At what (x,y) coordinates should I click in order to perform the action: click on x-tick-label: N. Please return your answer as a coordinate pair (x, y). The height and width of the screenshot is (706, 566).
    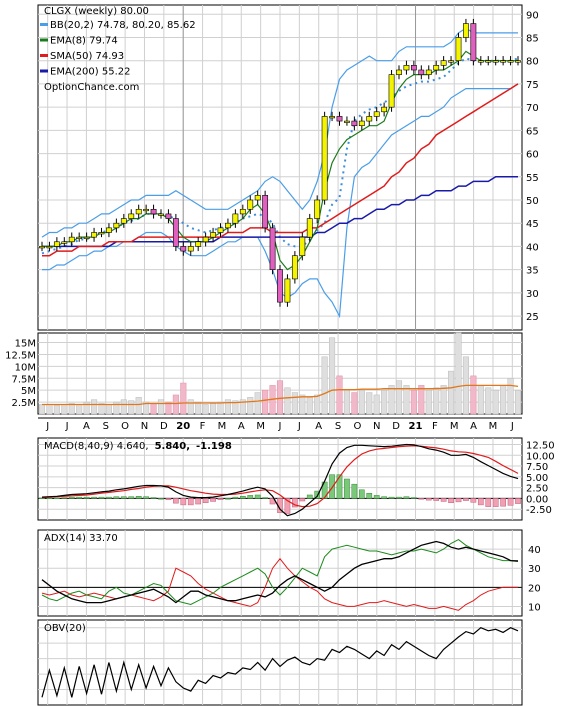
    Looking at the image, I should click on (144, 426).